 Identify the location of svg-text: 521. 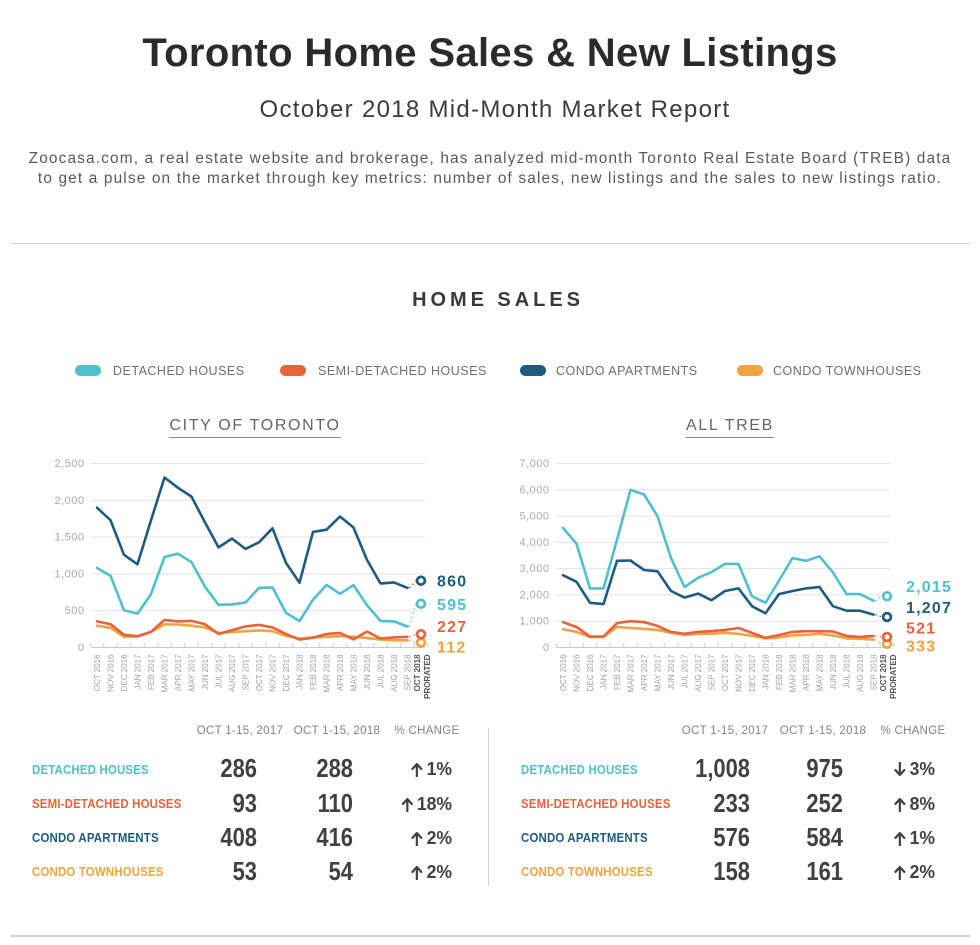
(921, 628).